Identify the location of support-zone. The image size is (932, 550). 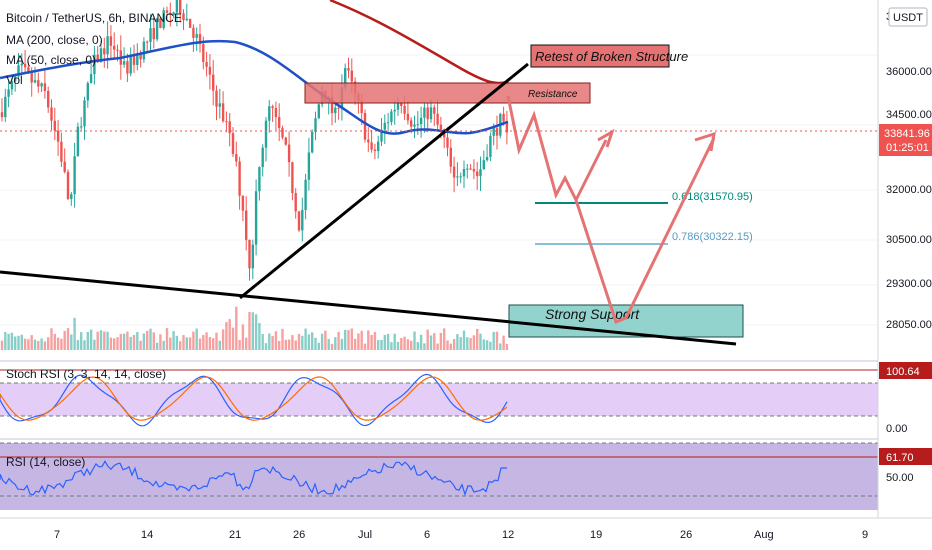
(626, 321).